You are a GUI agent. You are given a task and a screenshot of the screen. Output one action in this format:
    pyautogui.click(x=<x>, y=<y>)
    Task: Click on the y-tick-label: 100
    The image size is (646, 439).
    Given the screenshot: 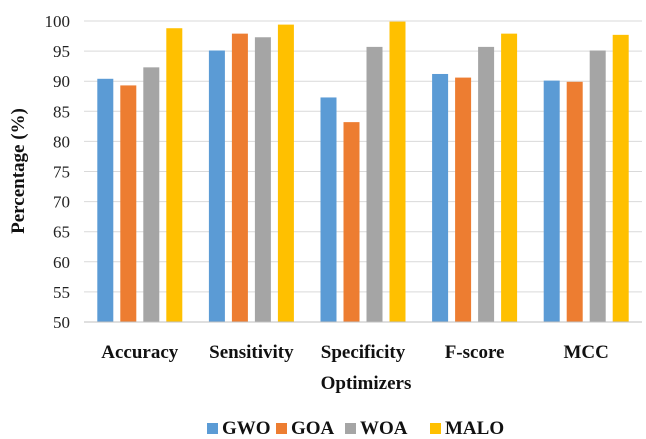 What is the action you would take?
    pyautogui.click(x=58, y=21)
    